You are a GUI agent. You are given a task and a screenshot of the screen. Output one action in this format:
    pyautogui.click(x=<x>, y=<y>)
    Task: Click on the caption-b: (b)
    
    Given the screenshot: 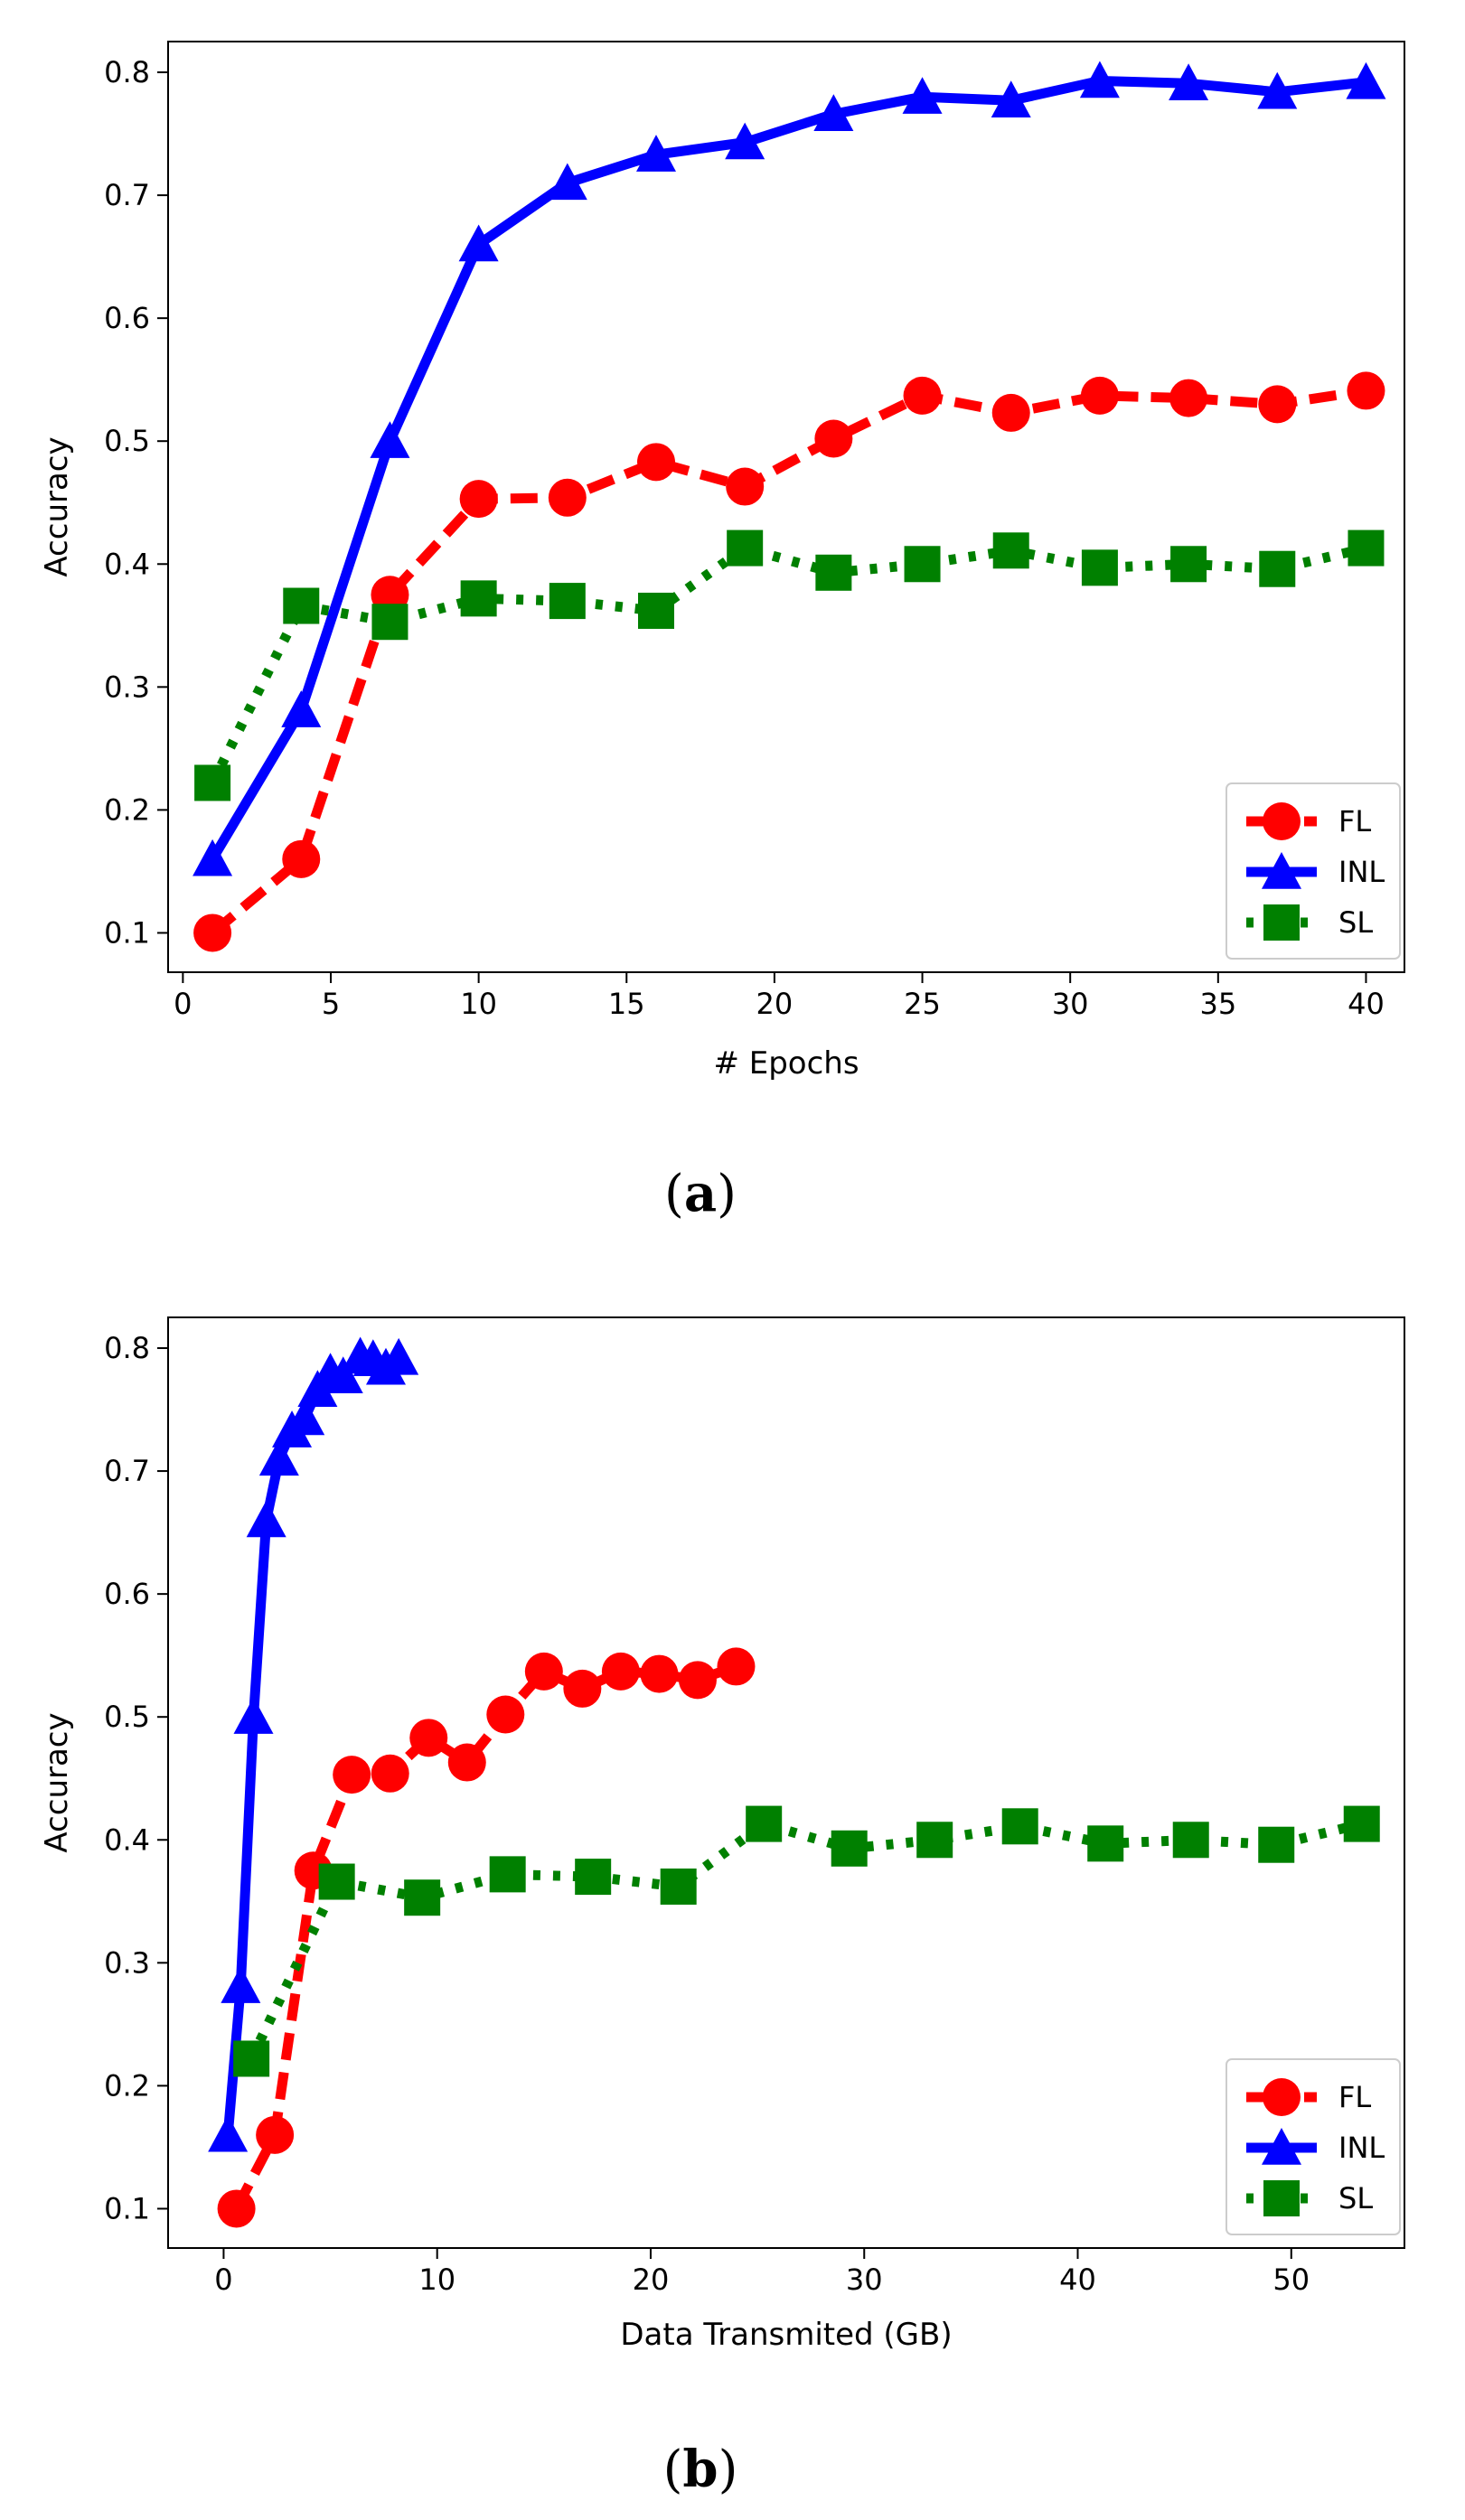 What is the action you would take?
    pyautogui.click(x=700, y=2470)
    